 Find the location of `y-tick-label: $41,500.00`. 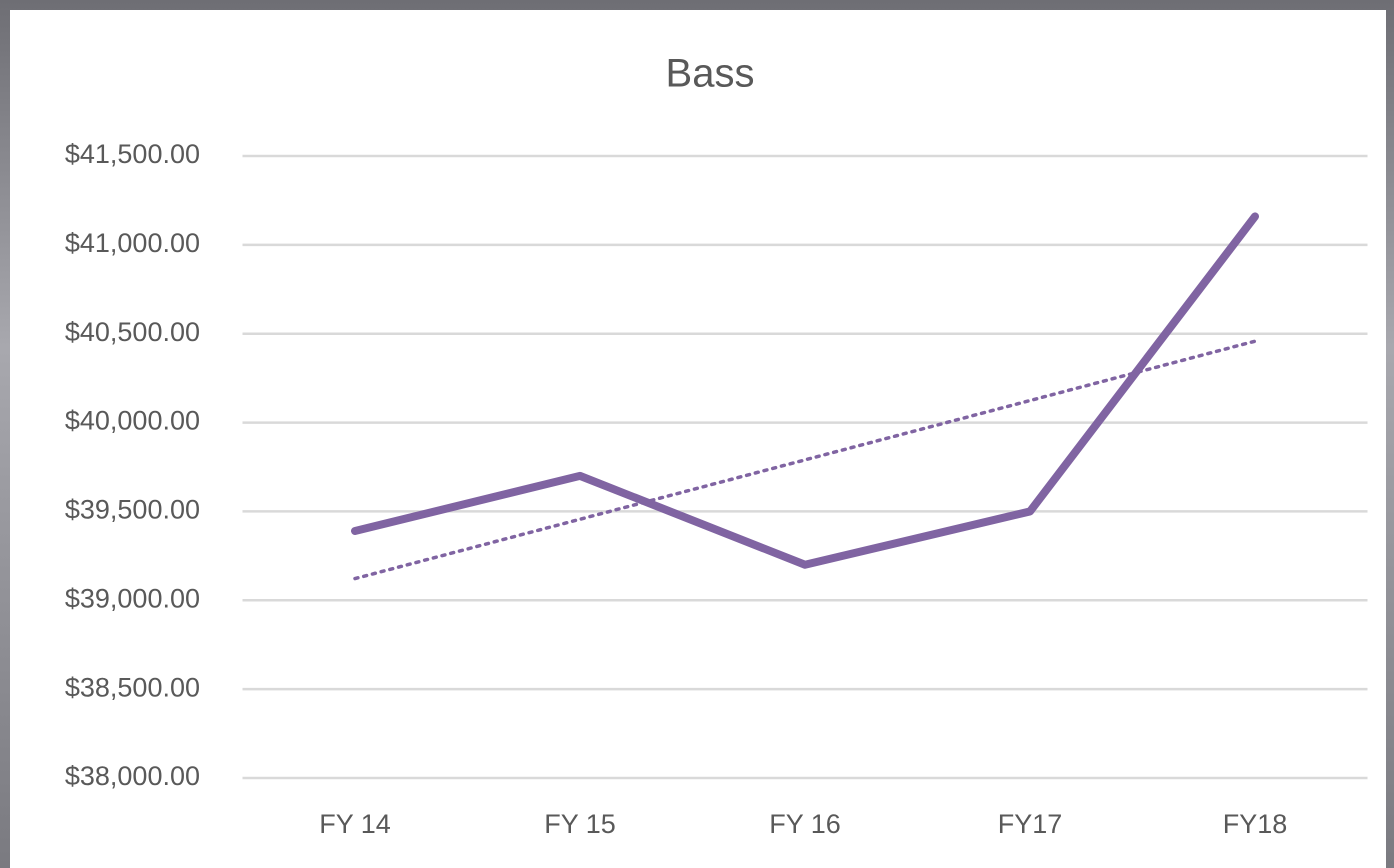

y-tick-label: $41,500.00 is located at coordinates (132, 154).